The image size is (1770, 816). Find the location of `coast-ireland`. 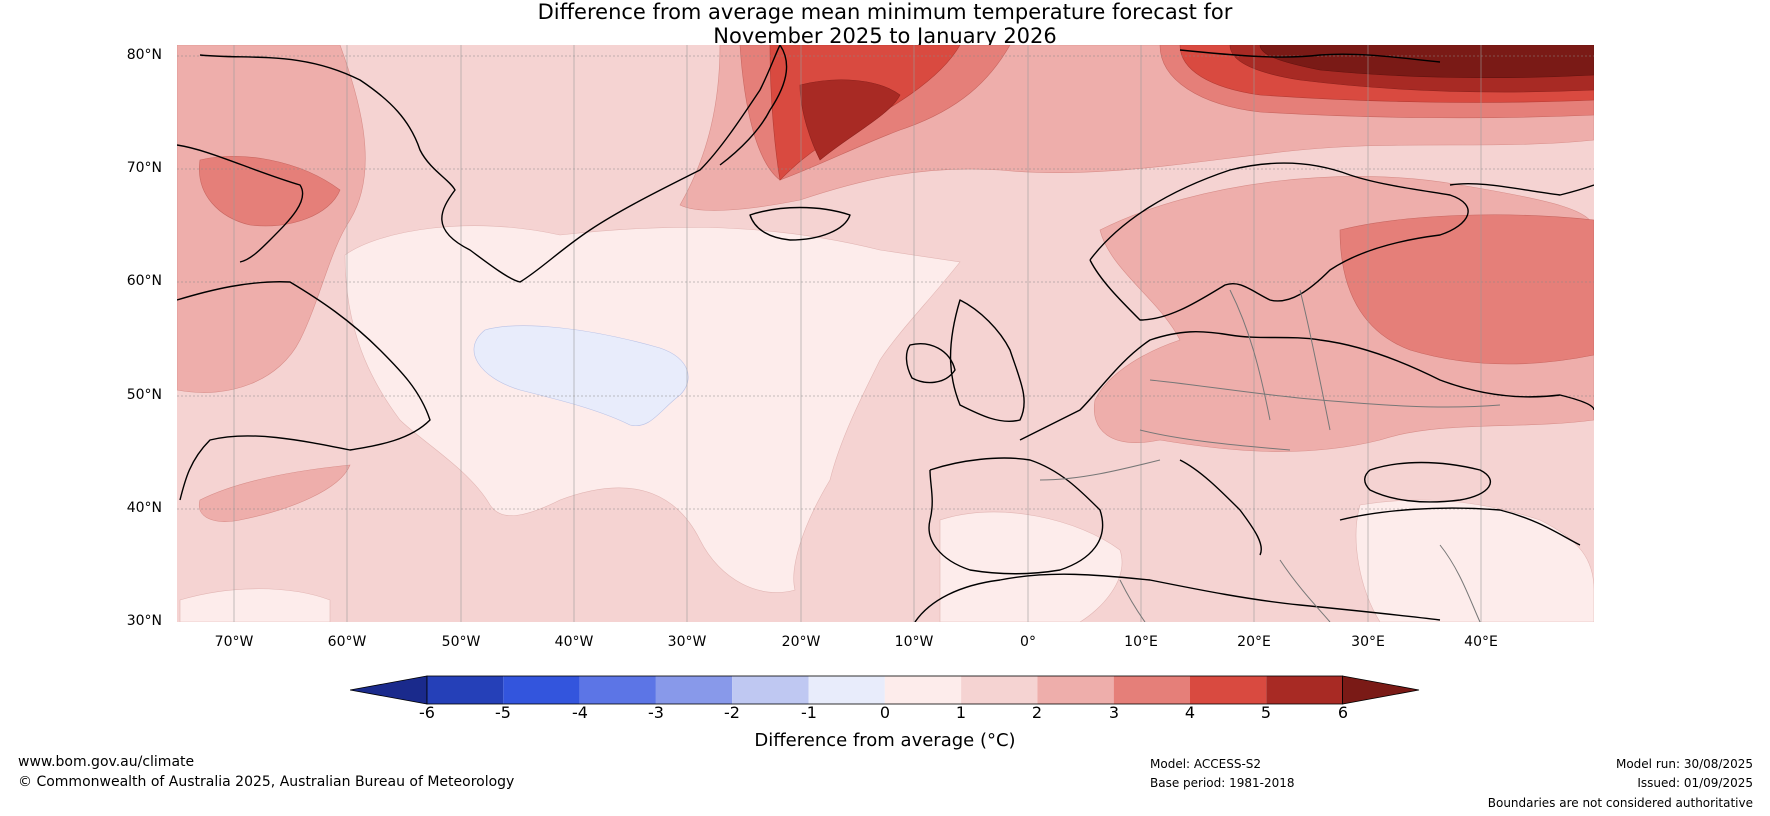

coast-ireland is located at coordinates (930, 363).